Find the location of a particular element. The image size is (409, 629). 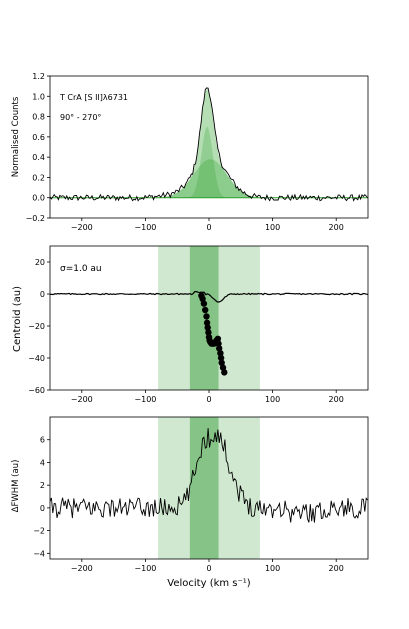

mid-y-tick-label: −40 is located at coordinates (36, 358).